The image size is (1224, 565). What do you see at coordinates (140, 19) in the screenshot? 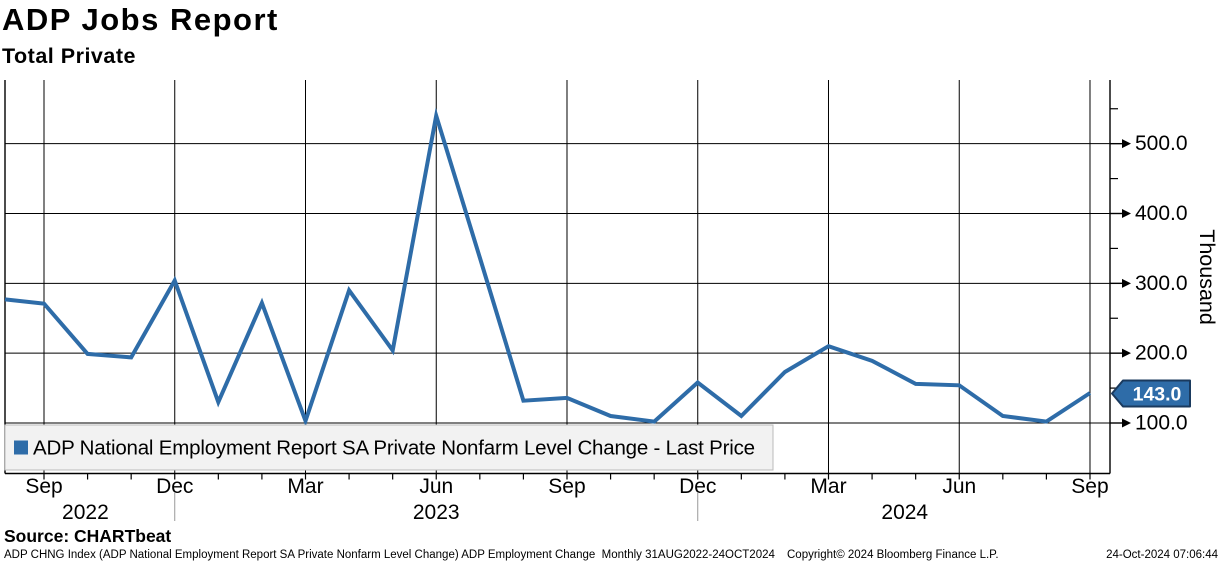
I see `page-title: ADP Jobs Report` at bounding box center [140, 19].